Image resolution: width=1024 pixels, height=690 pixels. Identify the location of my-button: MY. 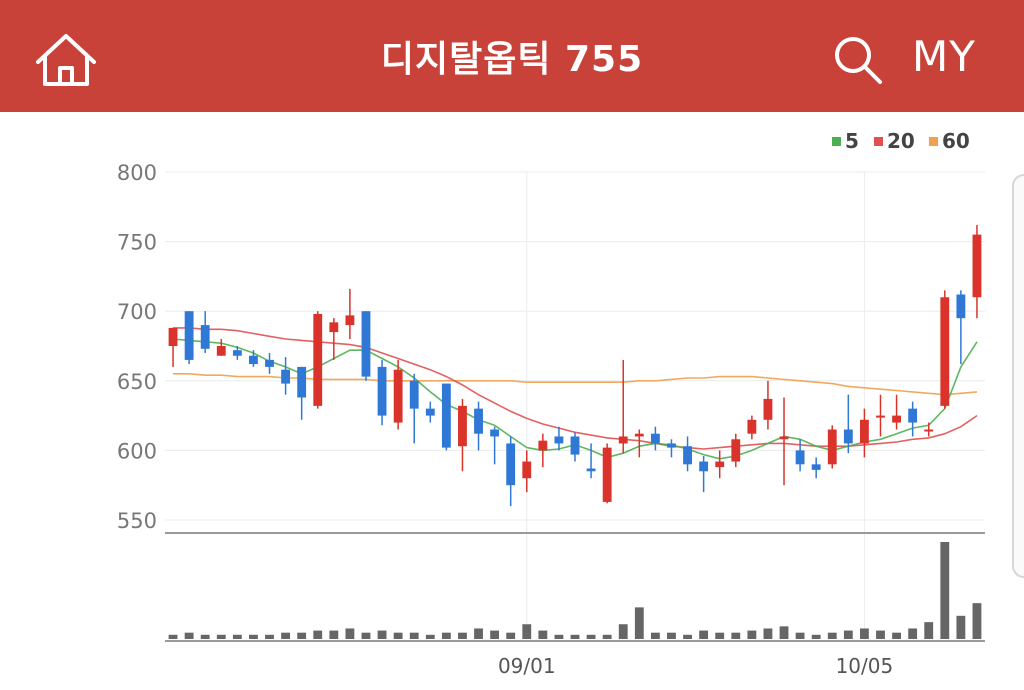
(944, 56).